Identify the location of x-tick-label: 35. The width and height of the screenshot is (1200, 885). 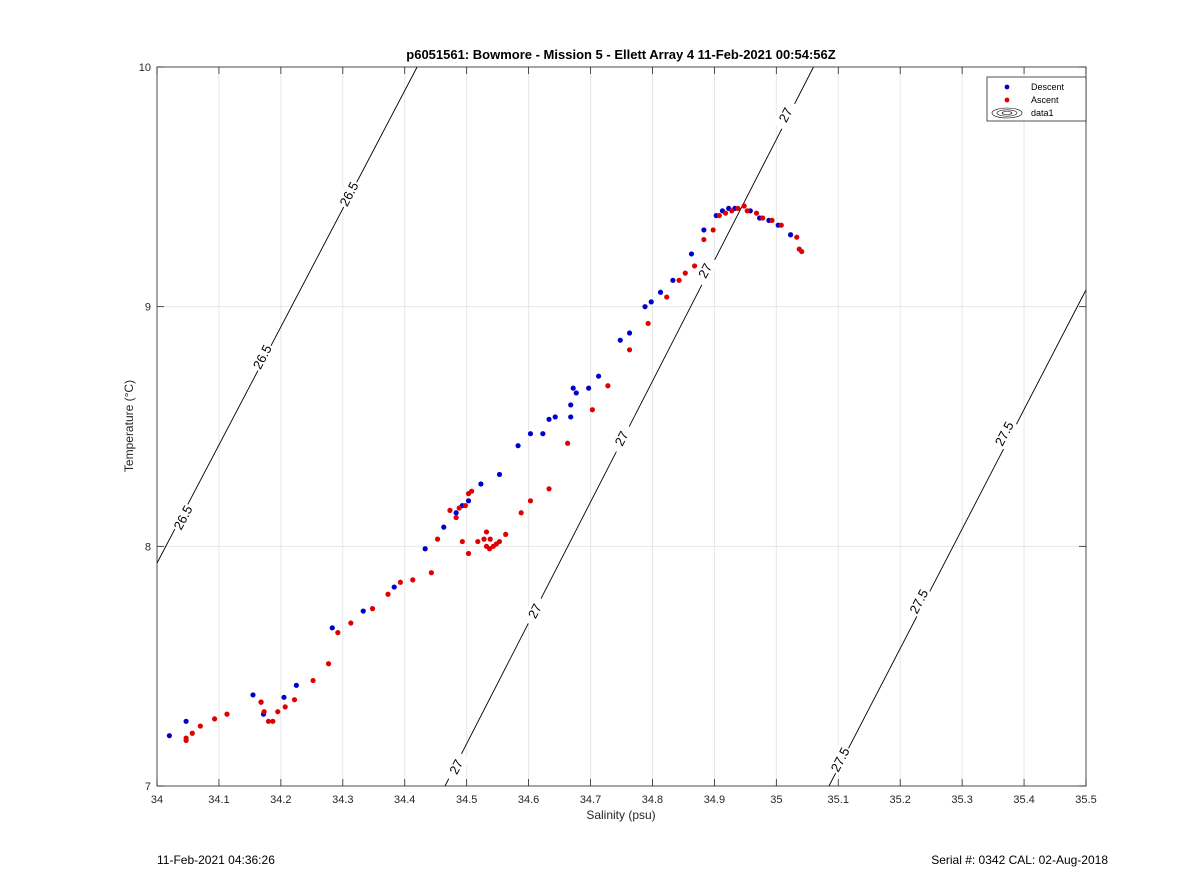
(776, 800).